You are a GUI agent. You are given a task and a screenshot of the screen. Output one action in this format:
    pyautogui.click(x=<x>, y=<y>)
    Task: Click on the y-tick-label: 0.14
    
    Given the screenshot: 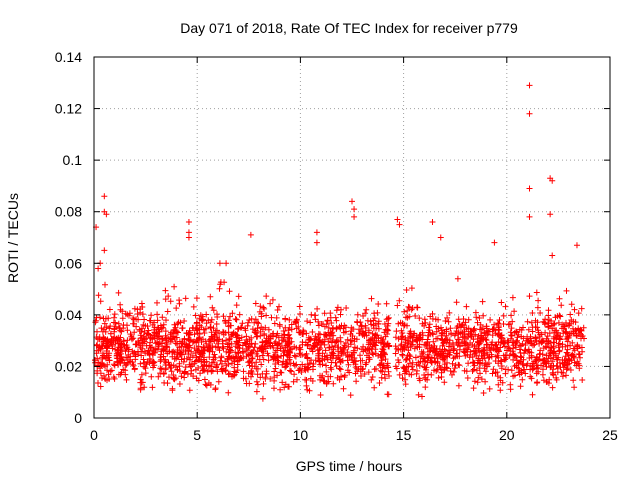 What is the action you would take?
    pyautogui.click(x=68, y=57)
    